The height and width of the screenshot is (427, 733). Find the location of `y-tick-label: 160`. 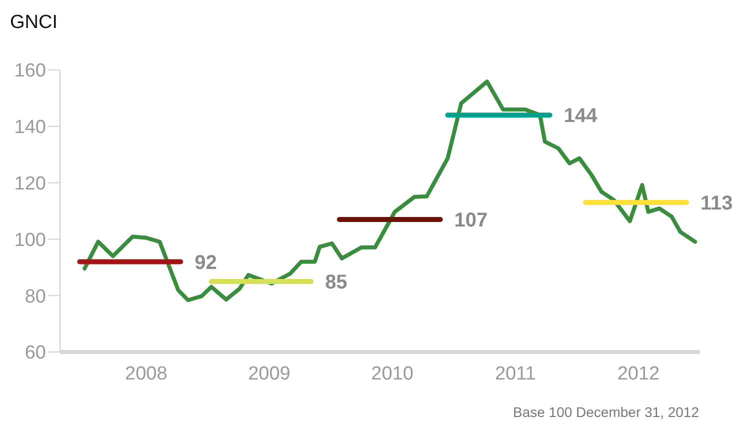

y-tick-label: 160 is located at coordinates (30, 71).